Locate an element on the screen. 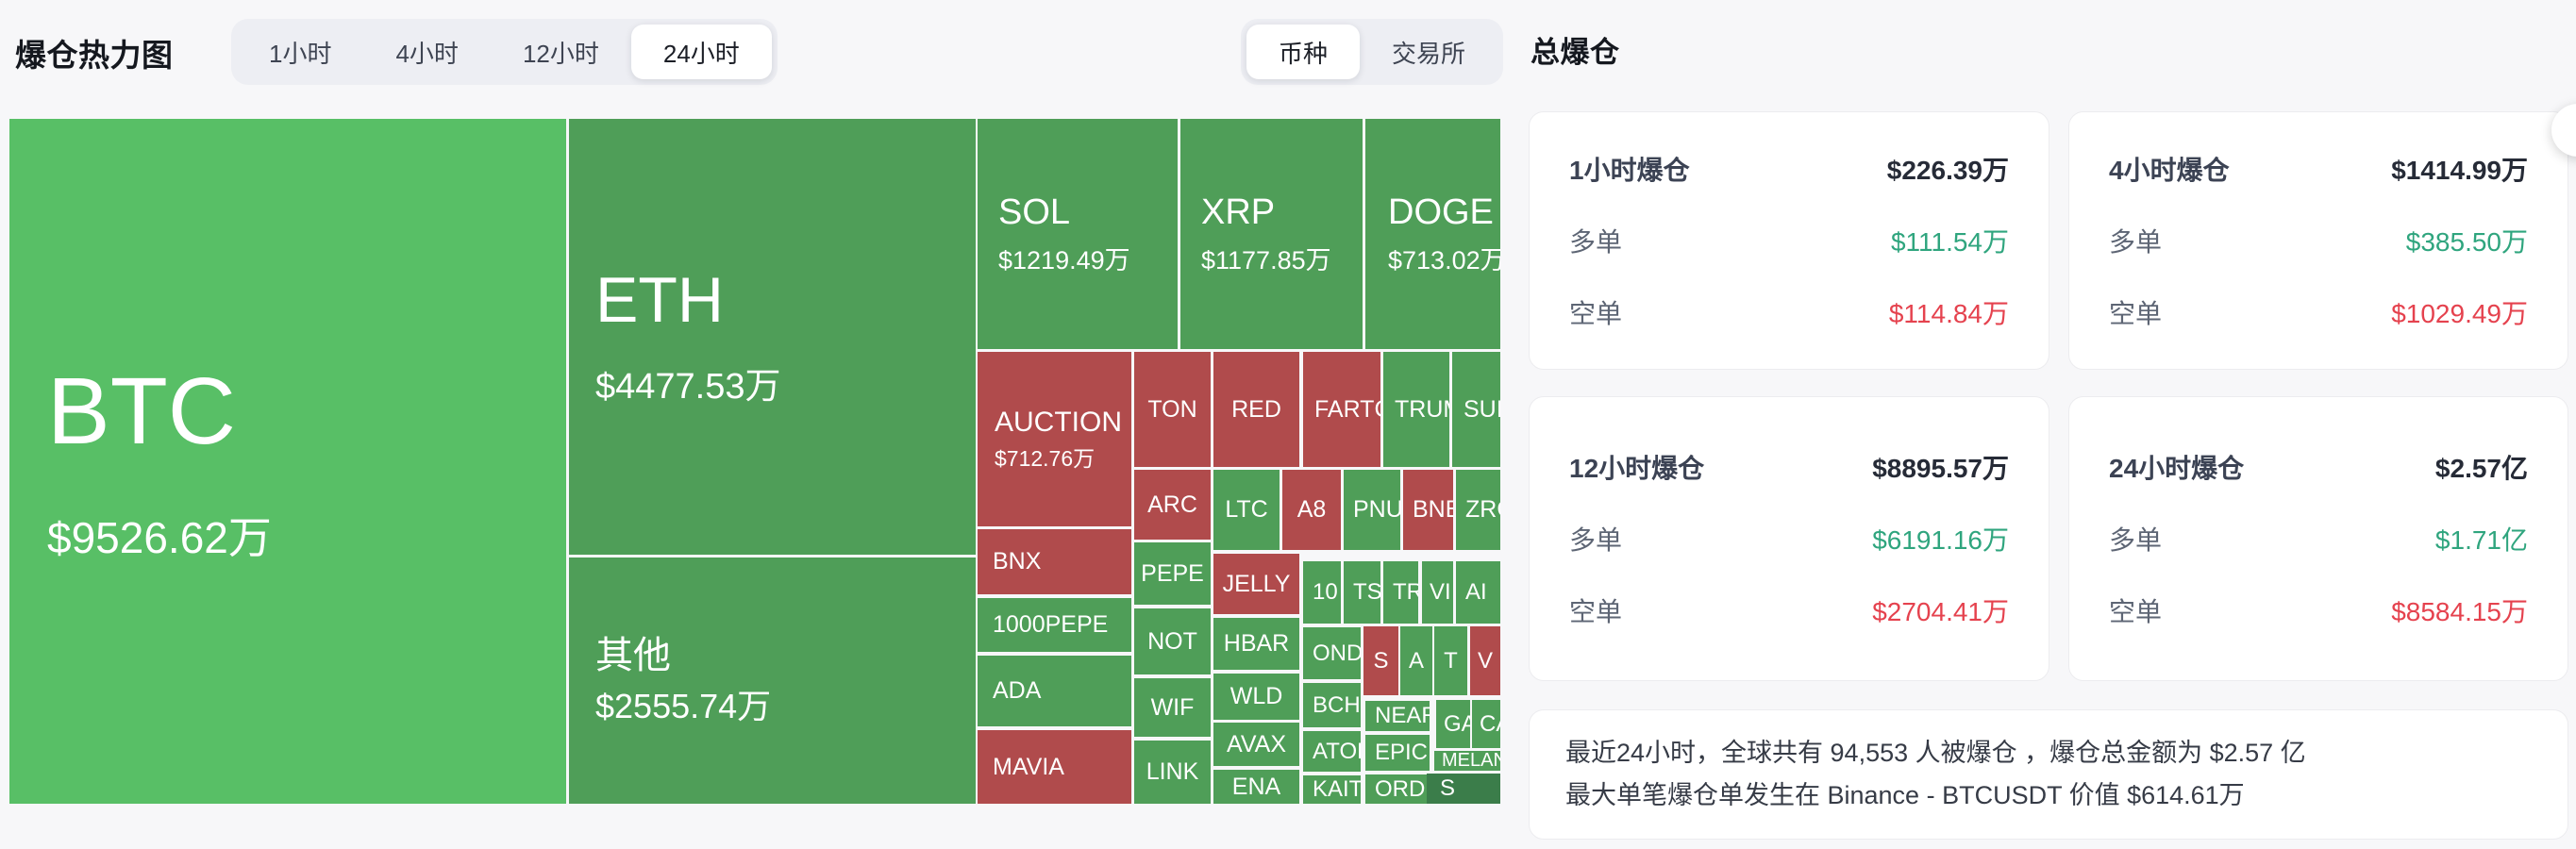 This screenshot has width=2576, height=849. long-label: 多单 is located at coordinates (2136, 540).